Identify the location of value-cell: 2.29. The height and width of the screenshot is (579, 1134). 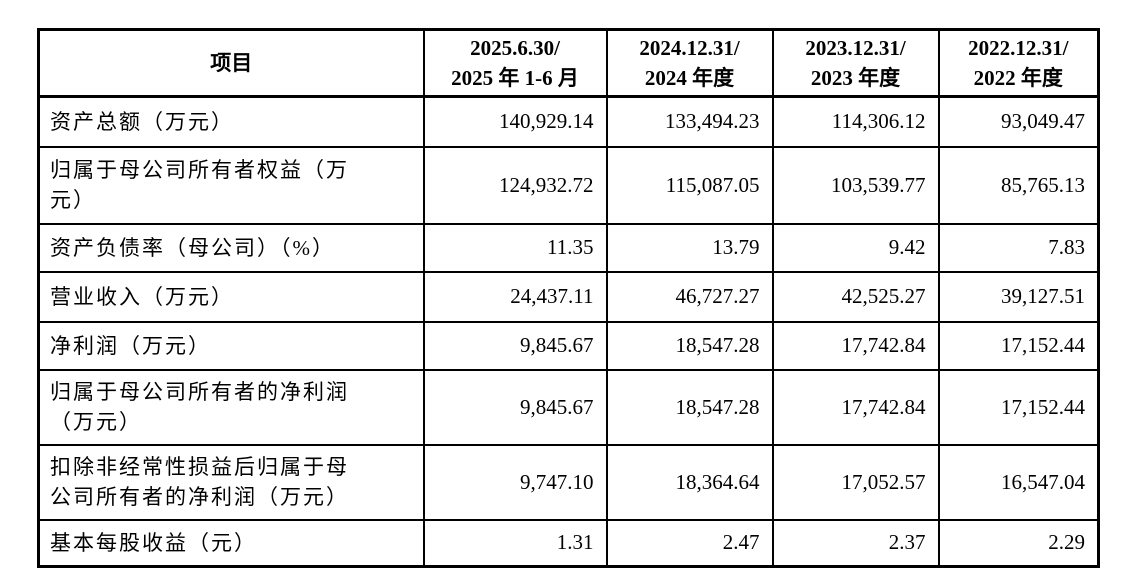
(1018, 543).